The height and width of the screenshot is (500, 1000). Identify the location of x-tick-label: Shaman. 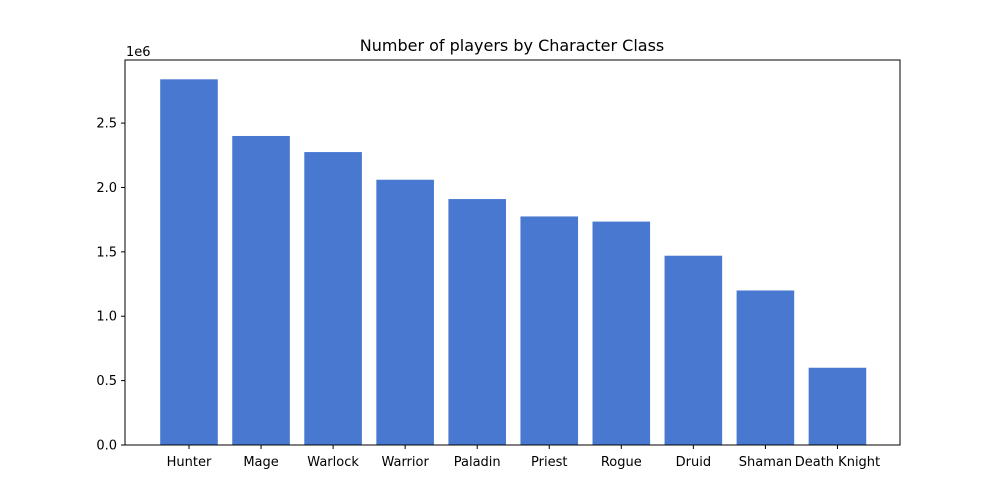
(765, 462).